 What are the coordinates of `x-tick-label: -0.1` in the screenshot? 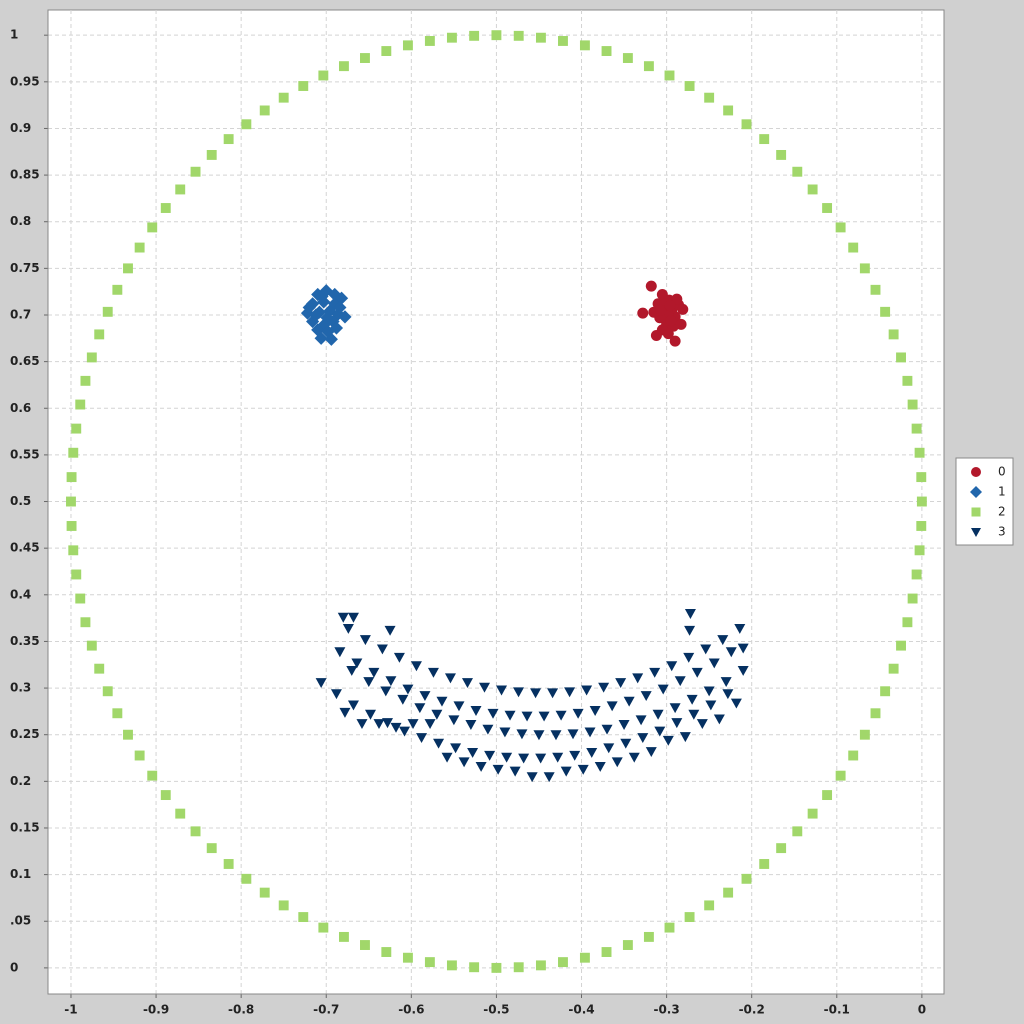 It's located at (837, 1010).